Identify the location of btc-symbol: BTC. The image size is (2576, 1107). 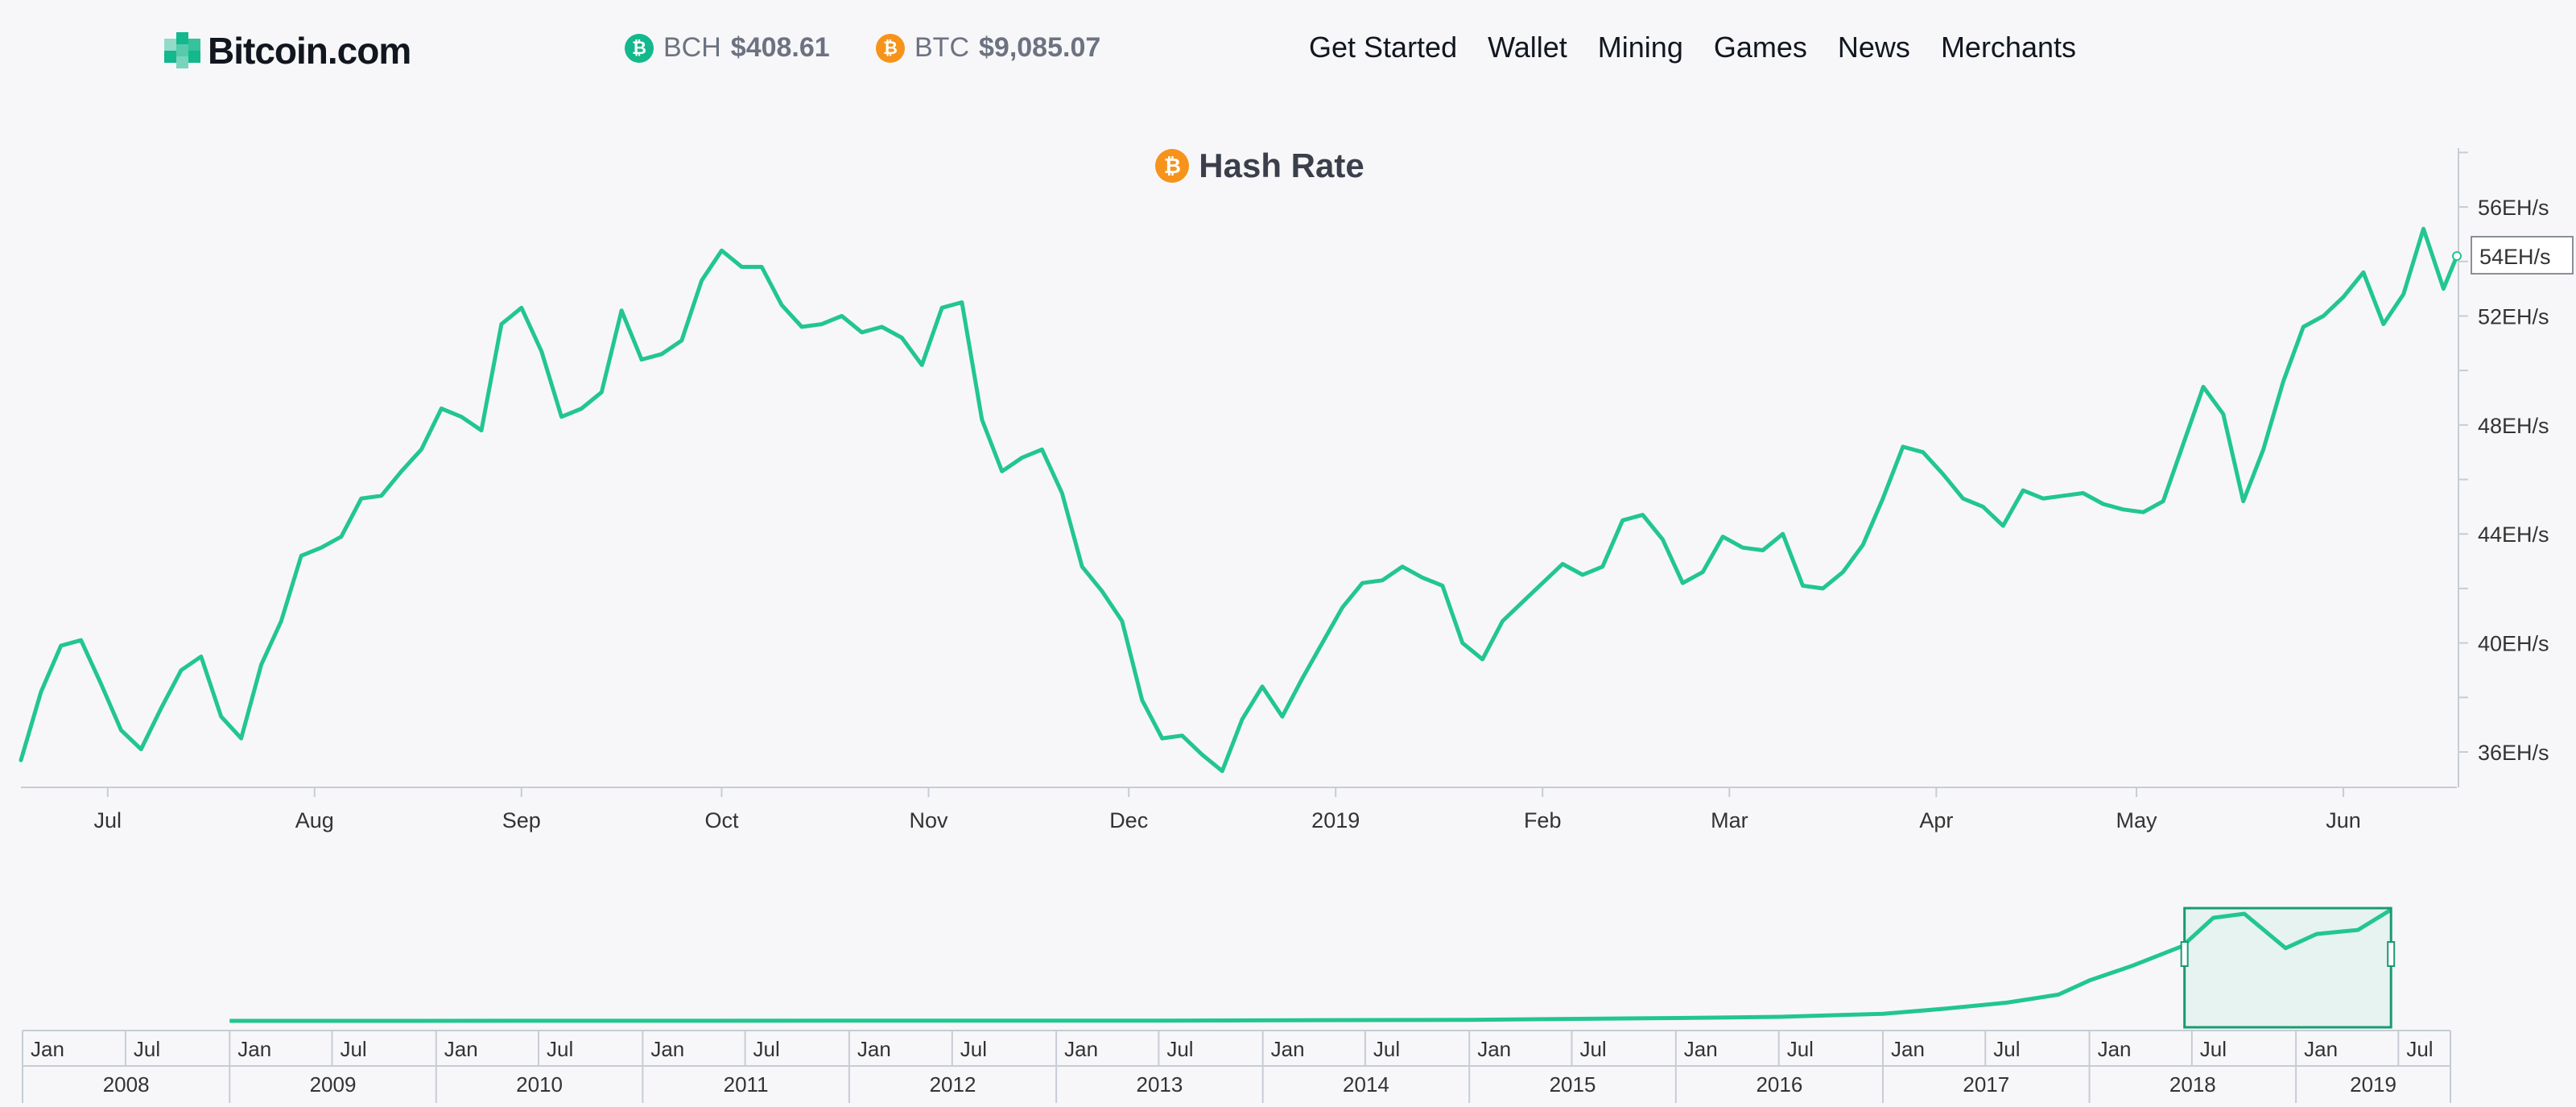
(941, 47).